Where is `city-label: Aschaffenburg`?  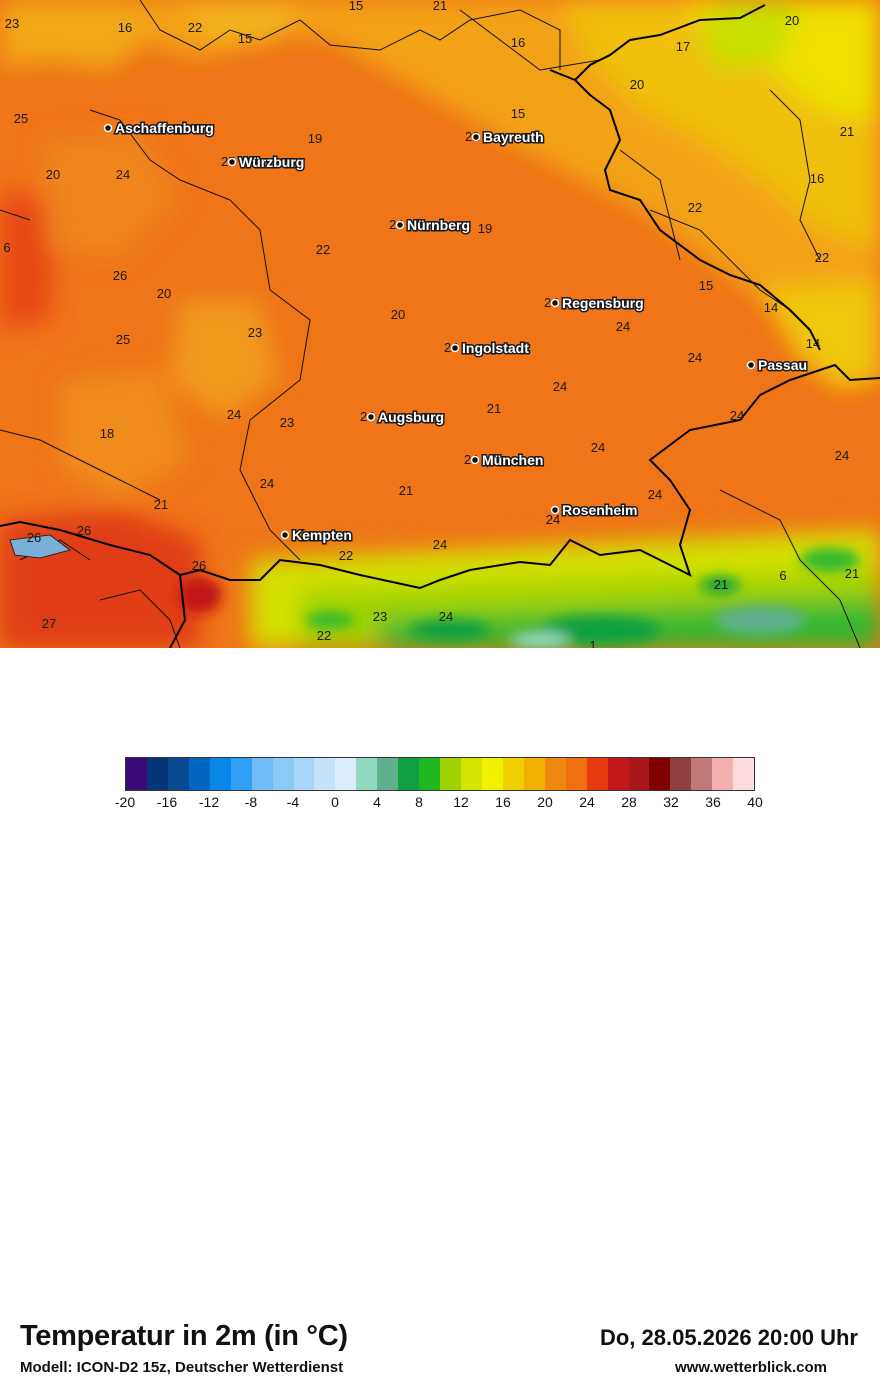 city-label: Aschaffenburg is located at coordinates (165, 128).